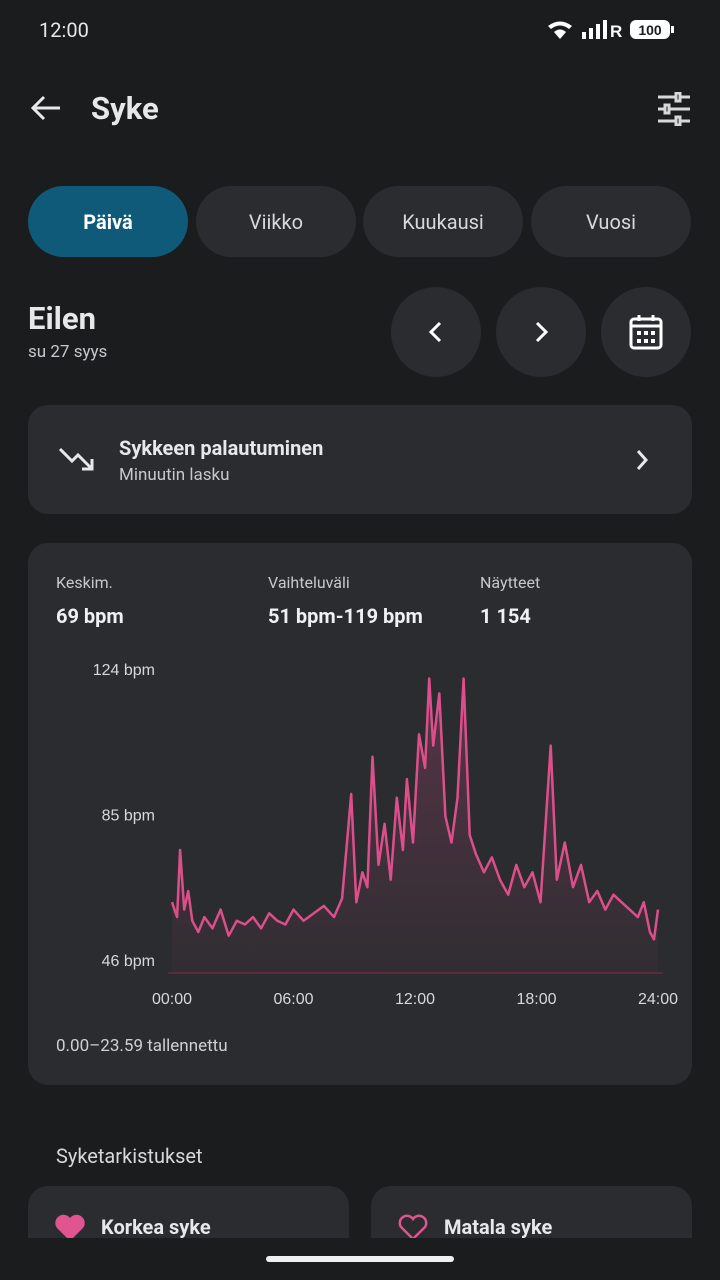  I want to click on card-title: Sykkeen palautuminen, so click(221, 448).